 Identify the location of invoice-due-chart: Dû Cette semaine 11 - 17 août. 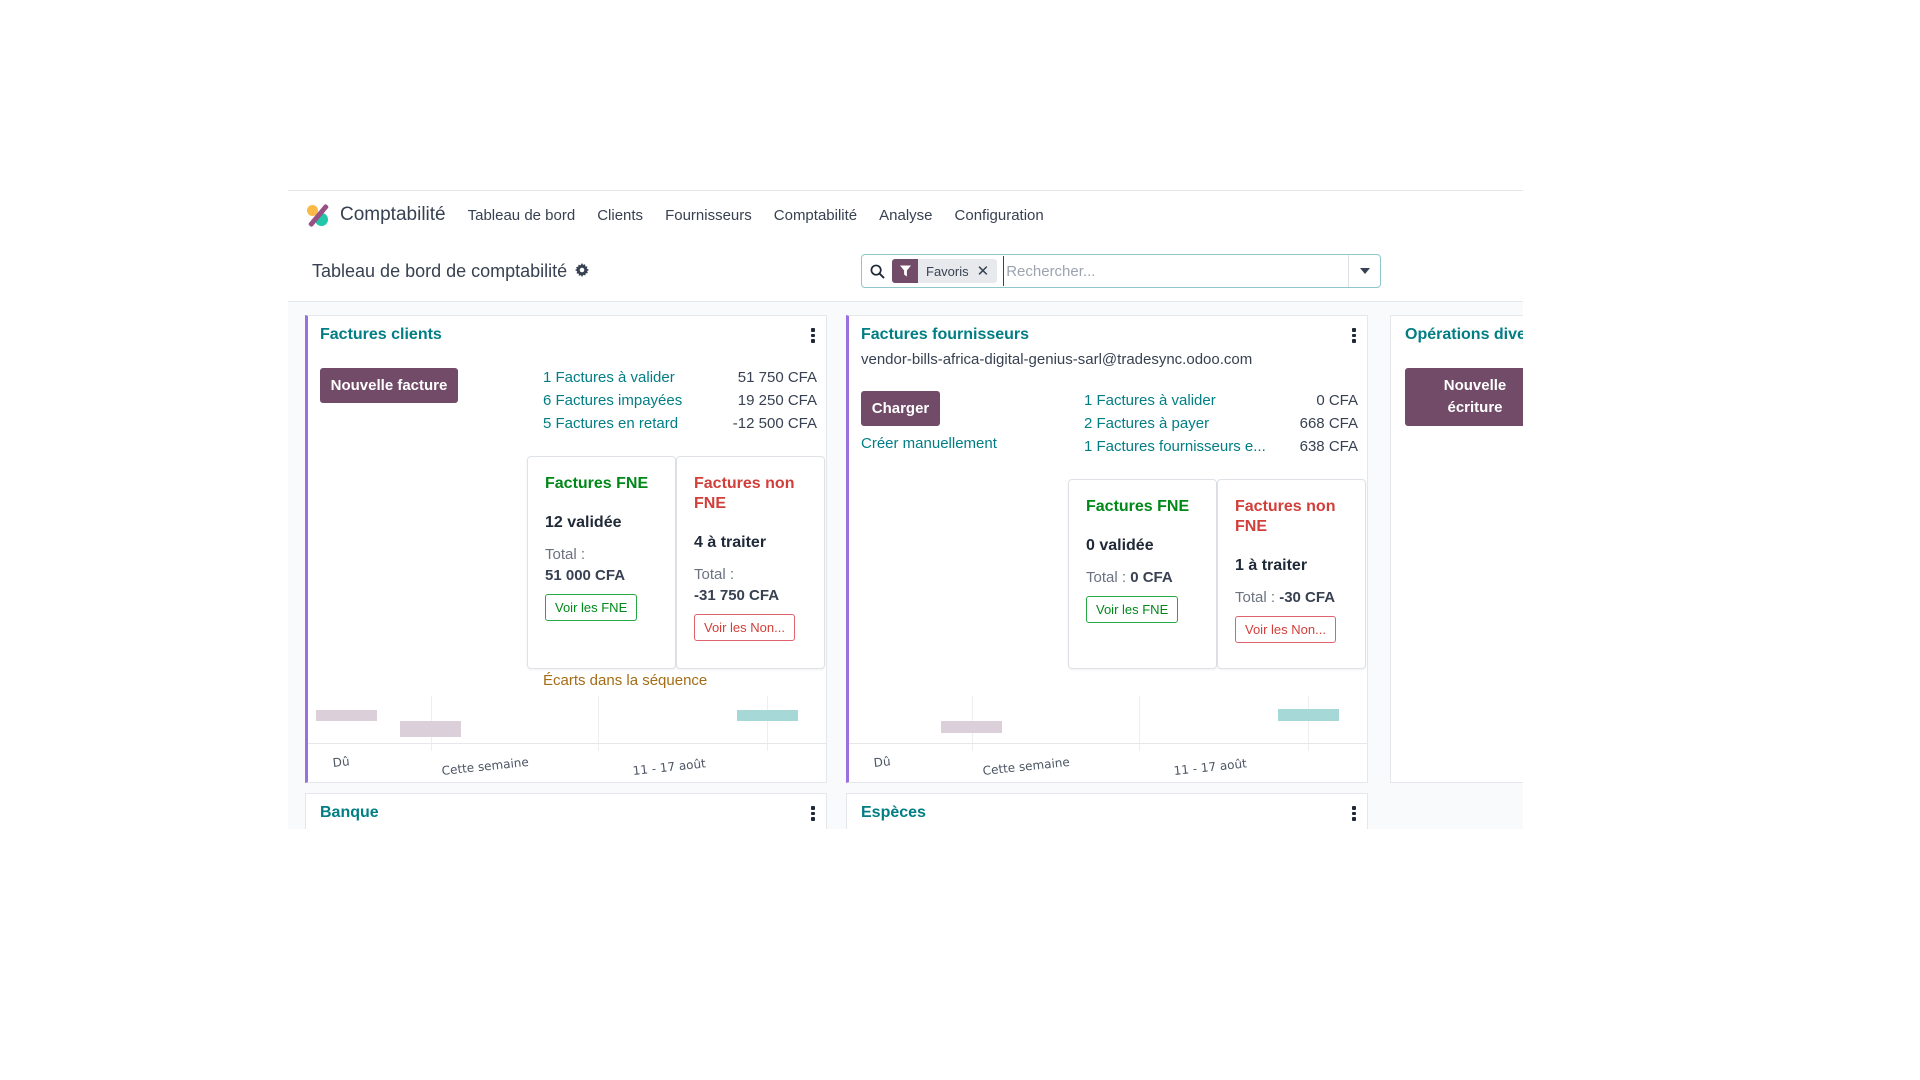
(567, 740).